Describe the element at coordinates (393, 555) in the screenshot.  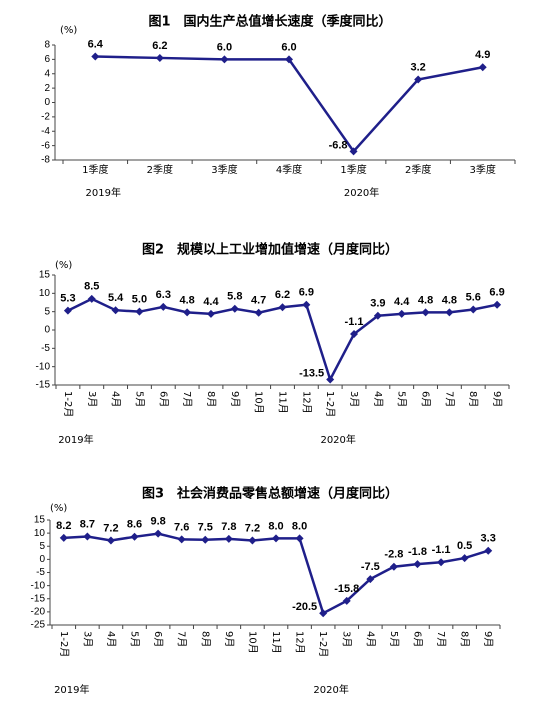
I see `value-label: -2.8` at that location.